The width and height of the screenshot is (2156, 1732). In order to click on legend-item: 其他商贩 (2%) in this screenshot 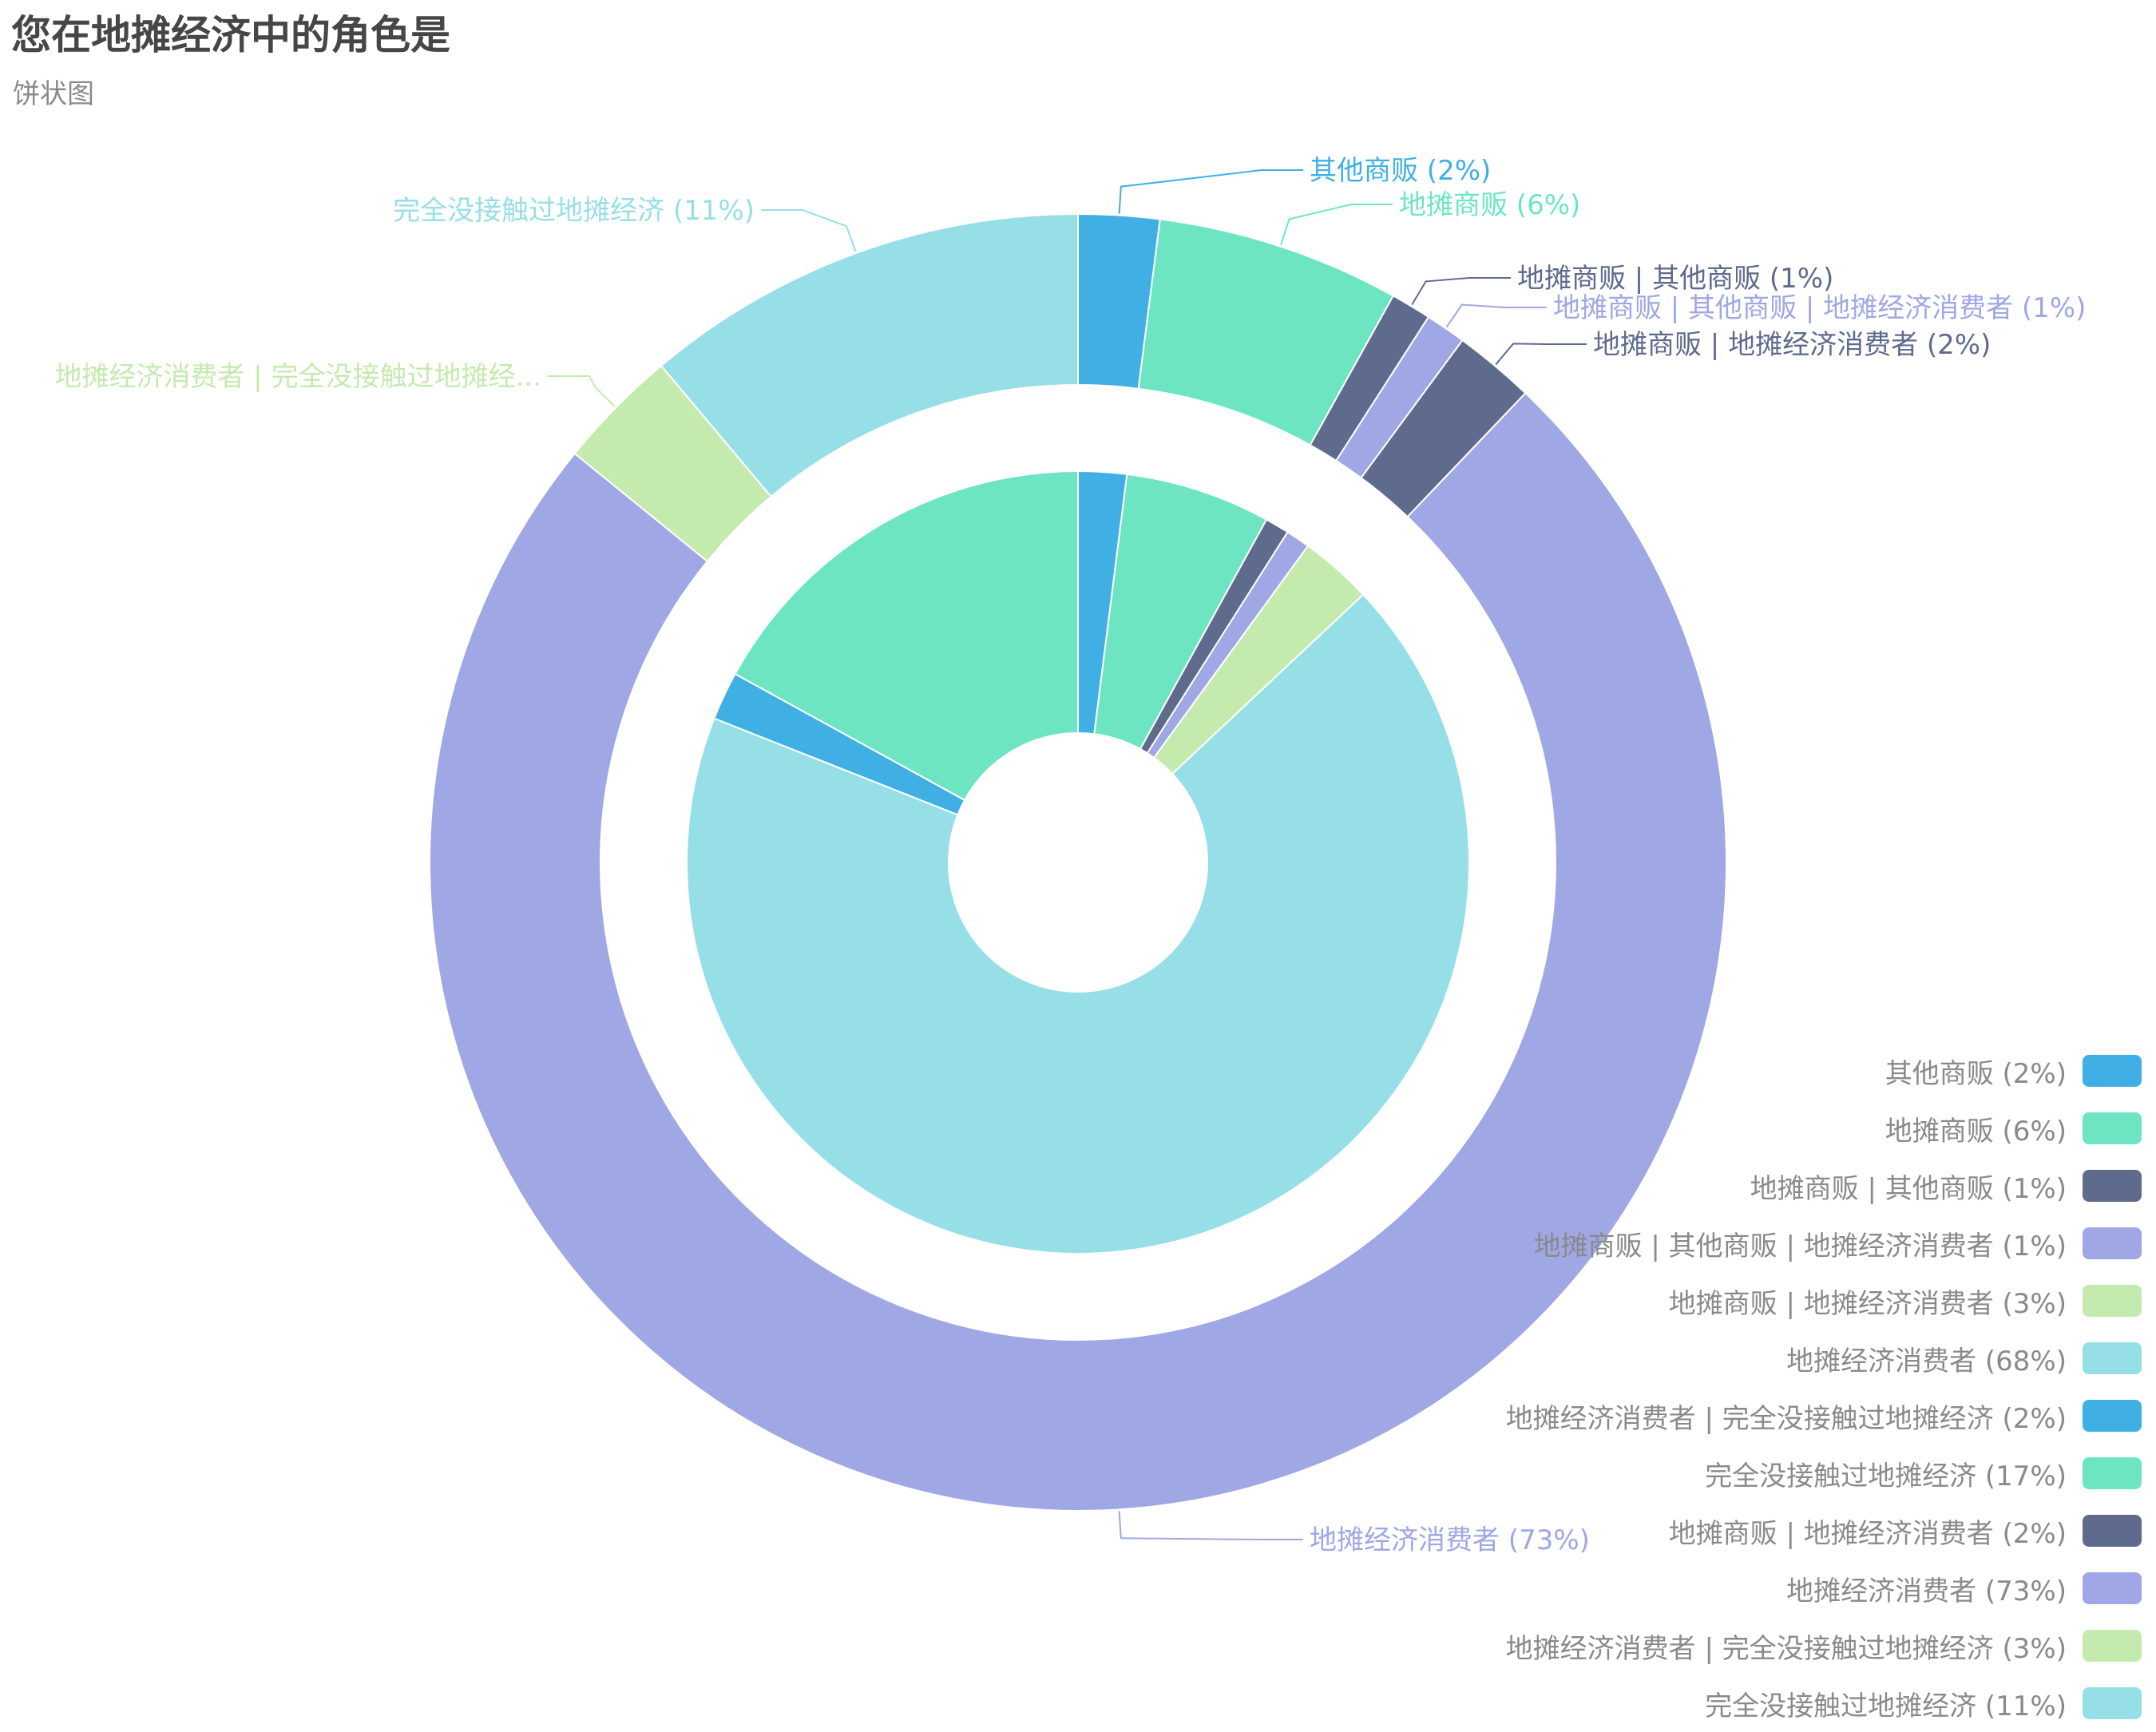, I will do `click(1824, 1071)`.